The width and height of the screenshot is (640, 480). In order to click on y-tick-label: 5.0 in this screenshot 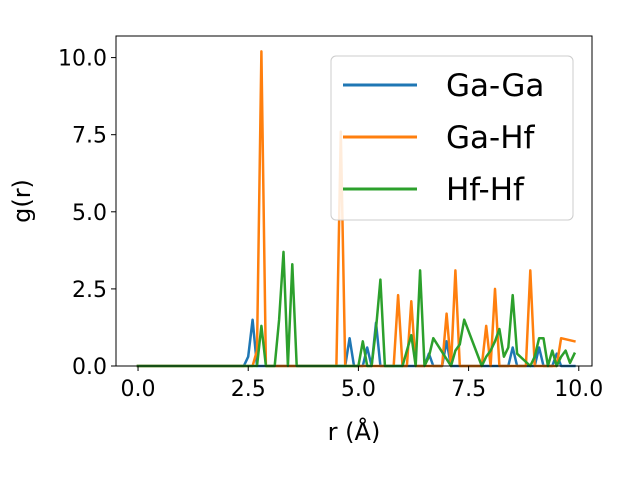, I will do `click(89, 213)`.